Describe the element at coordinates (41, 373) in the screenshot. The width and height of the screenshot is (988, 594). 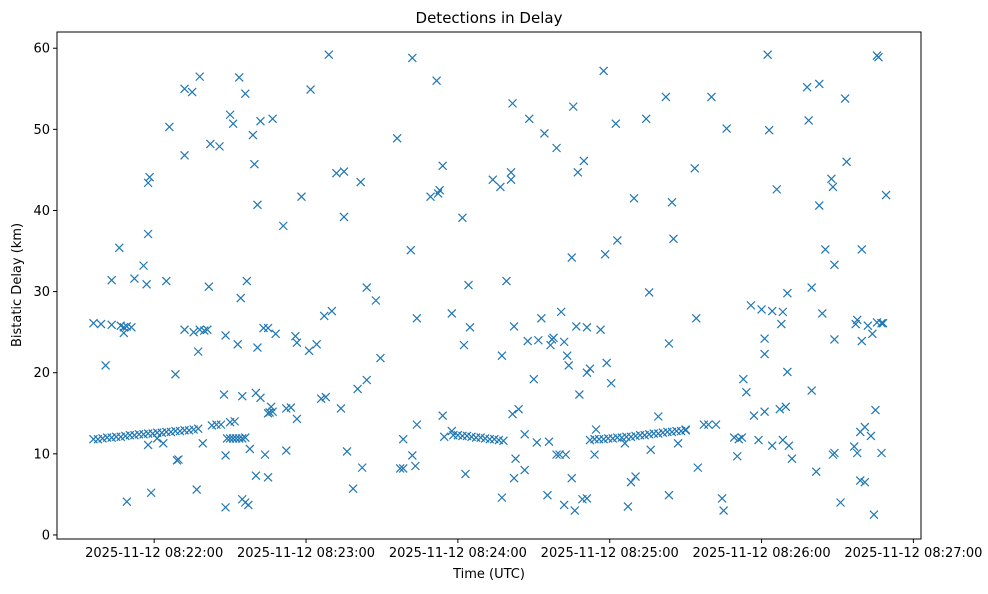
I see `y-tick-label: 20` at that location.